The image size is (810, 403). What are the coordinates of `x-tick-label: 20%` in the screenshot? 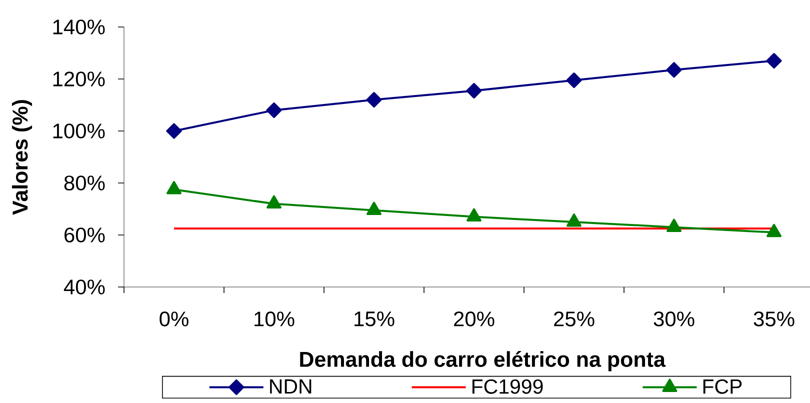 It's located at (474, 319).